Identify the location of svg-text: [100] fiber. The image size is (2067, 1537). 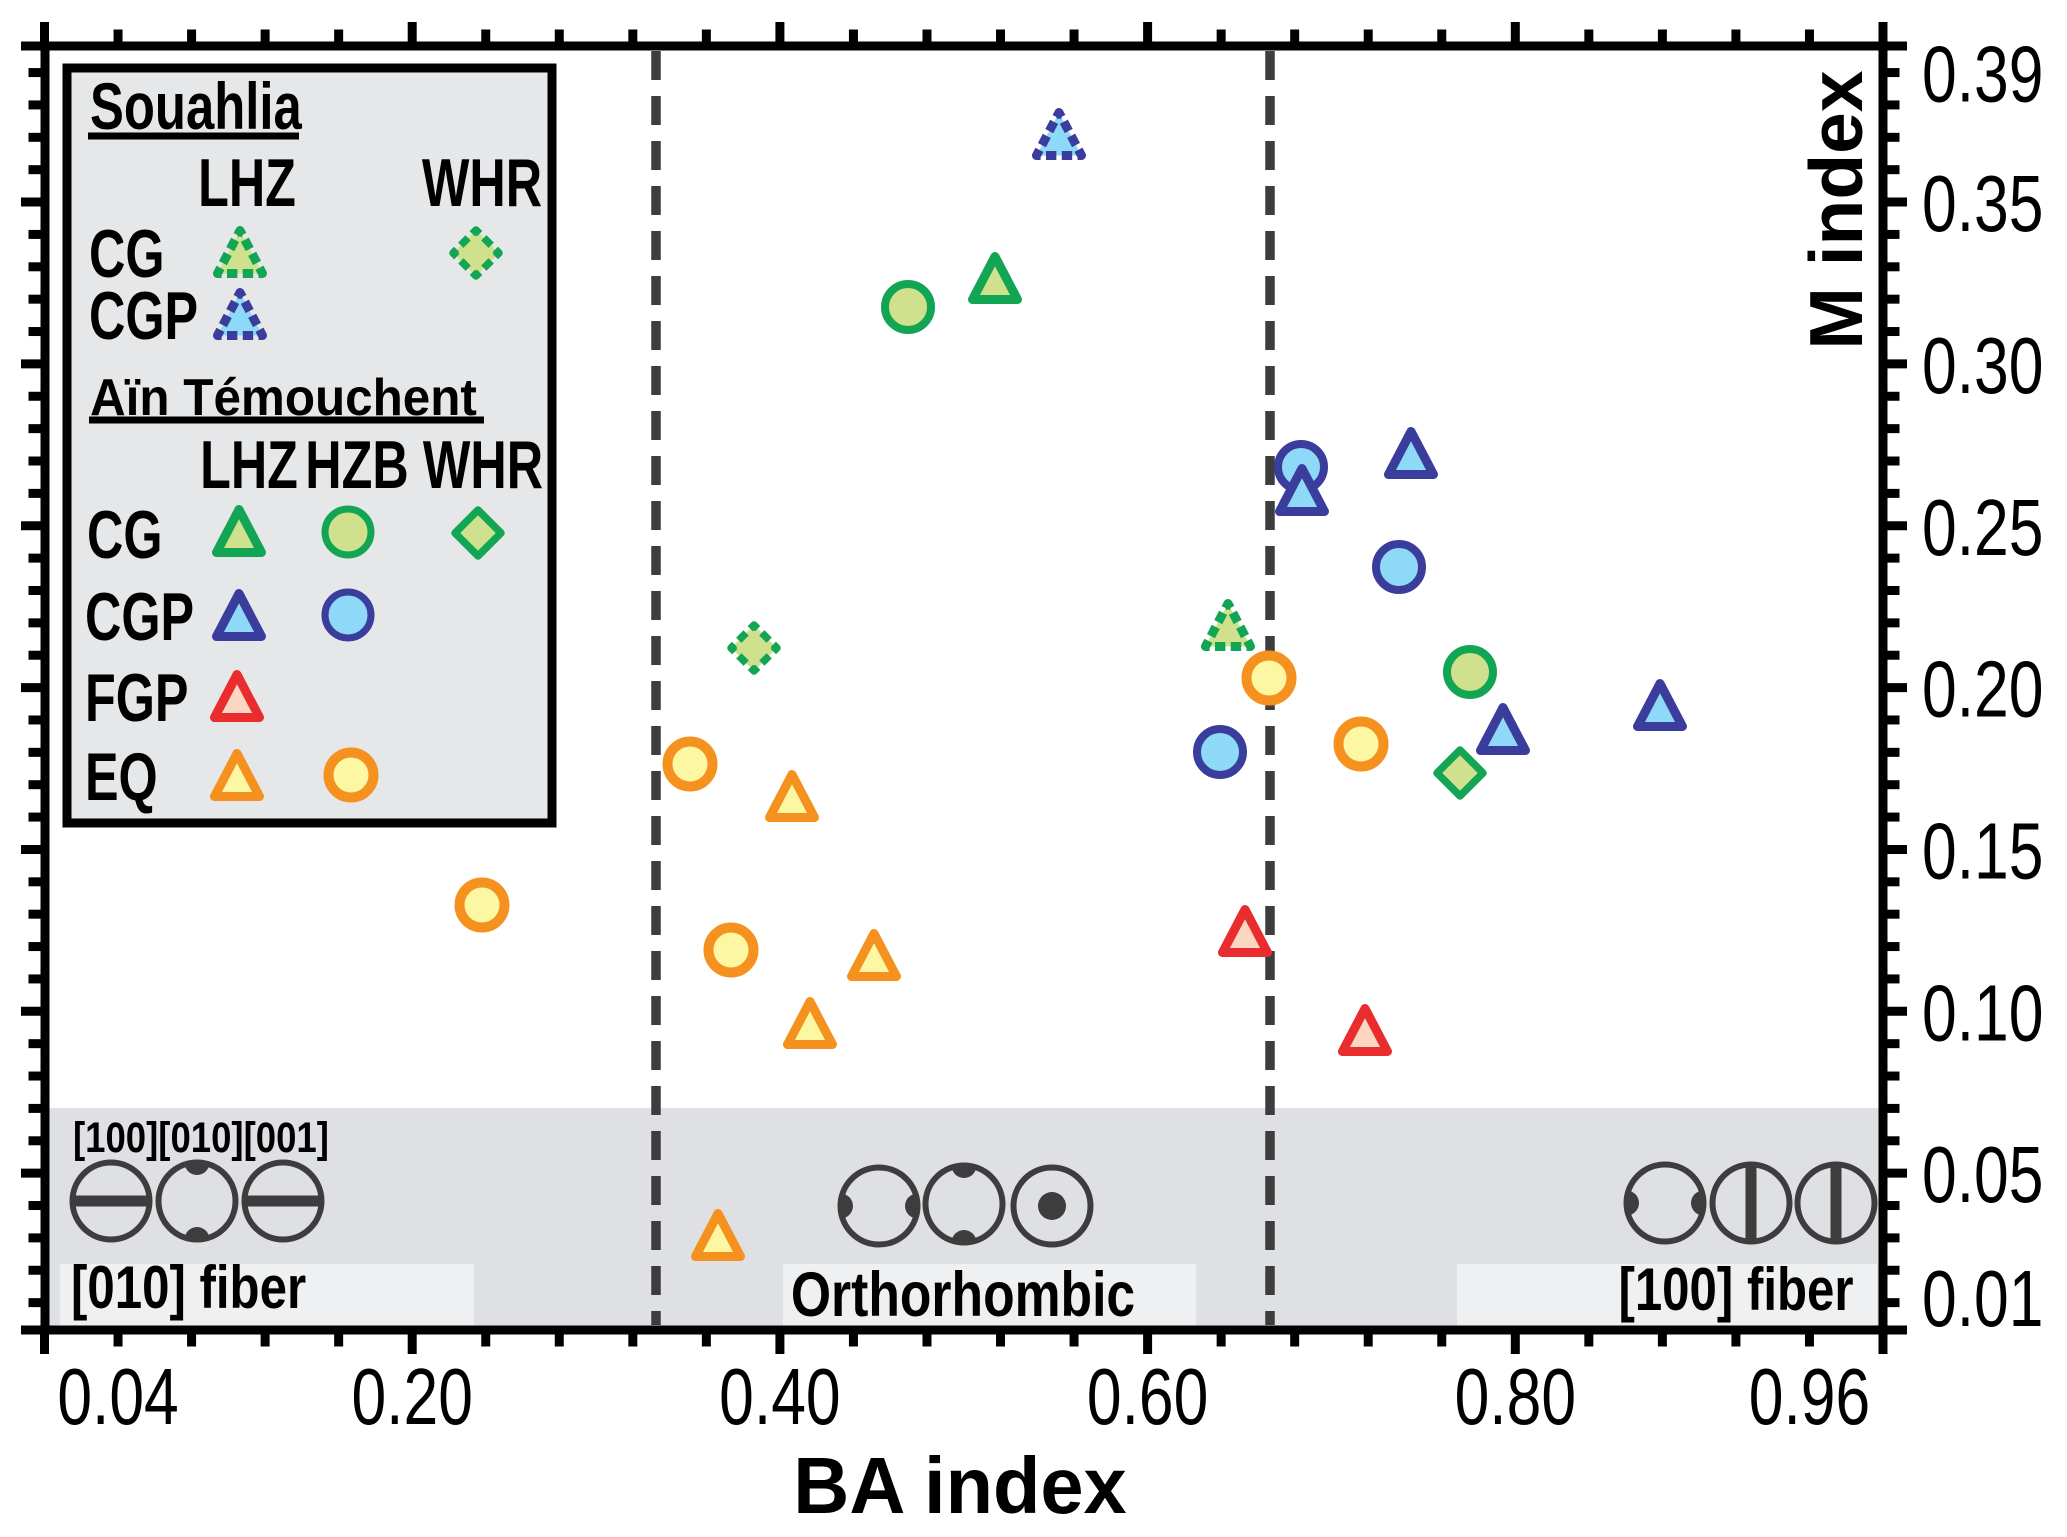
(1735, 1289).